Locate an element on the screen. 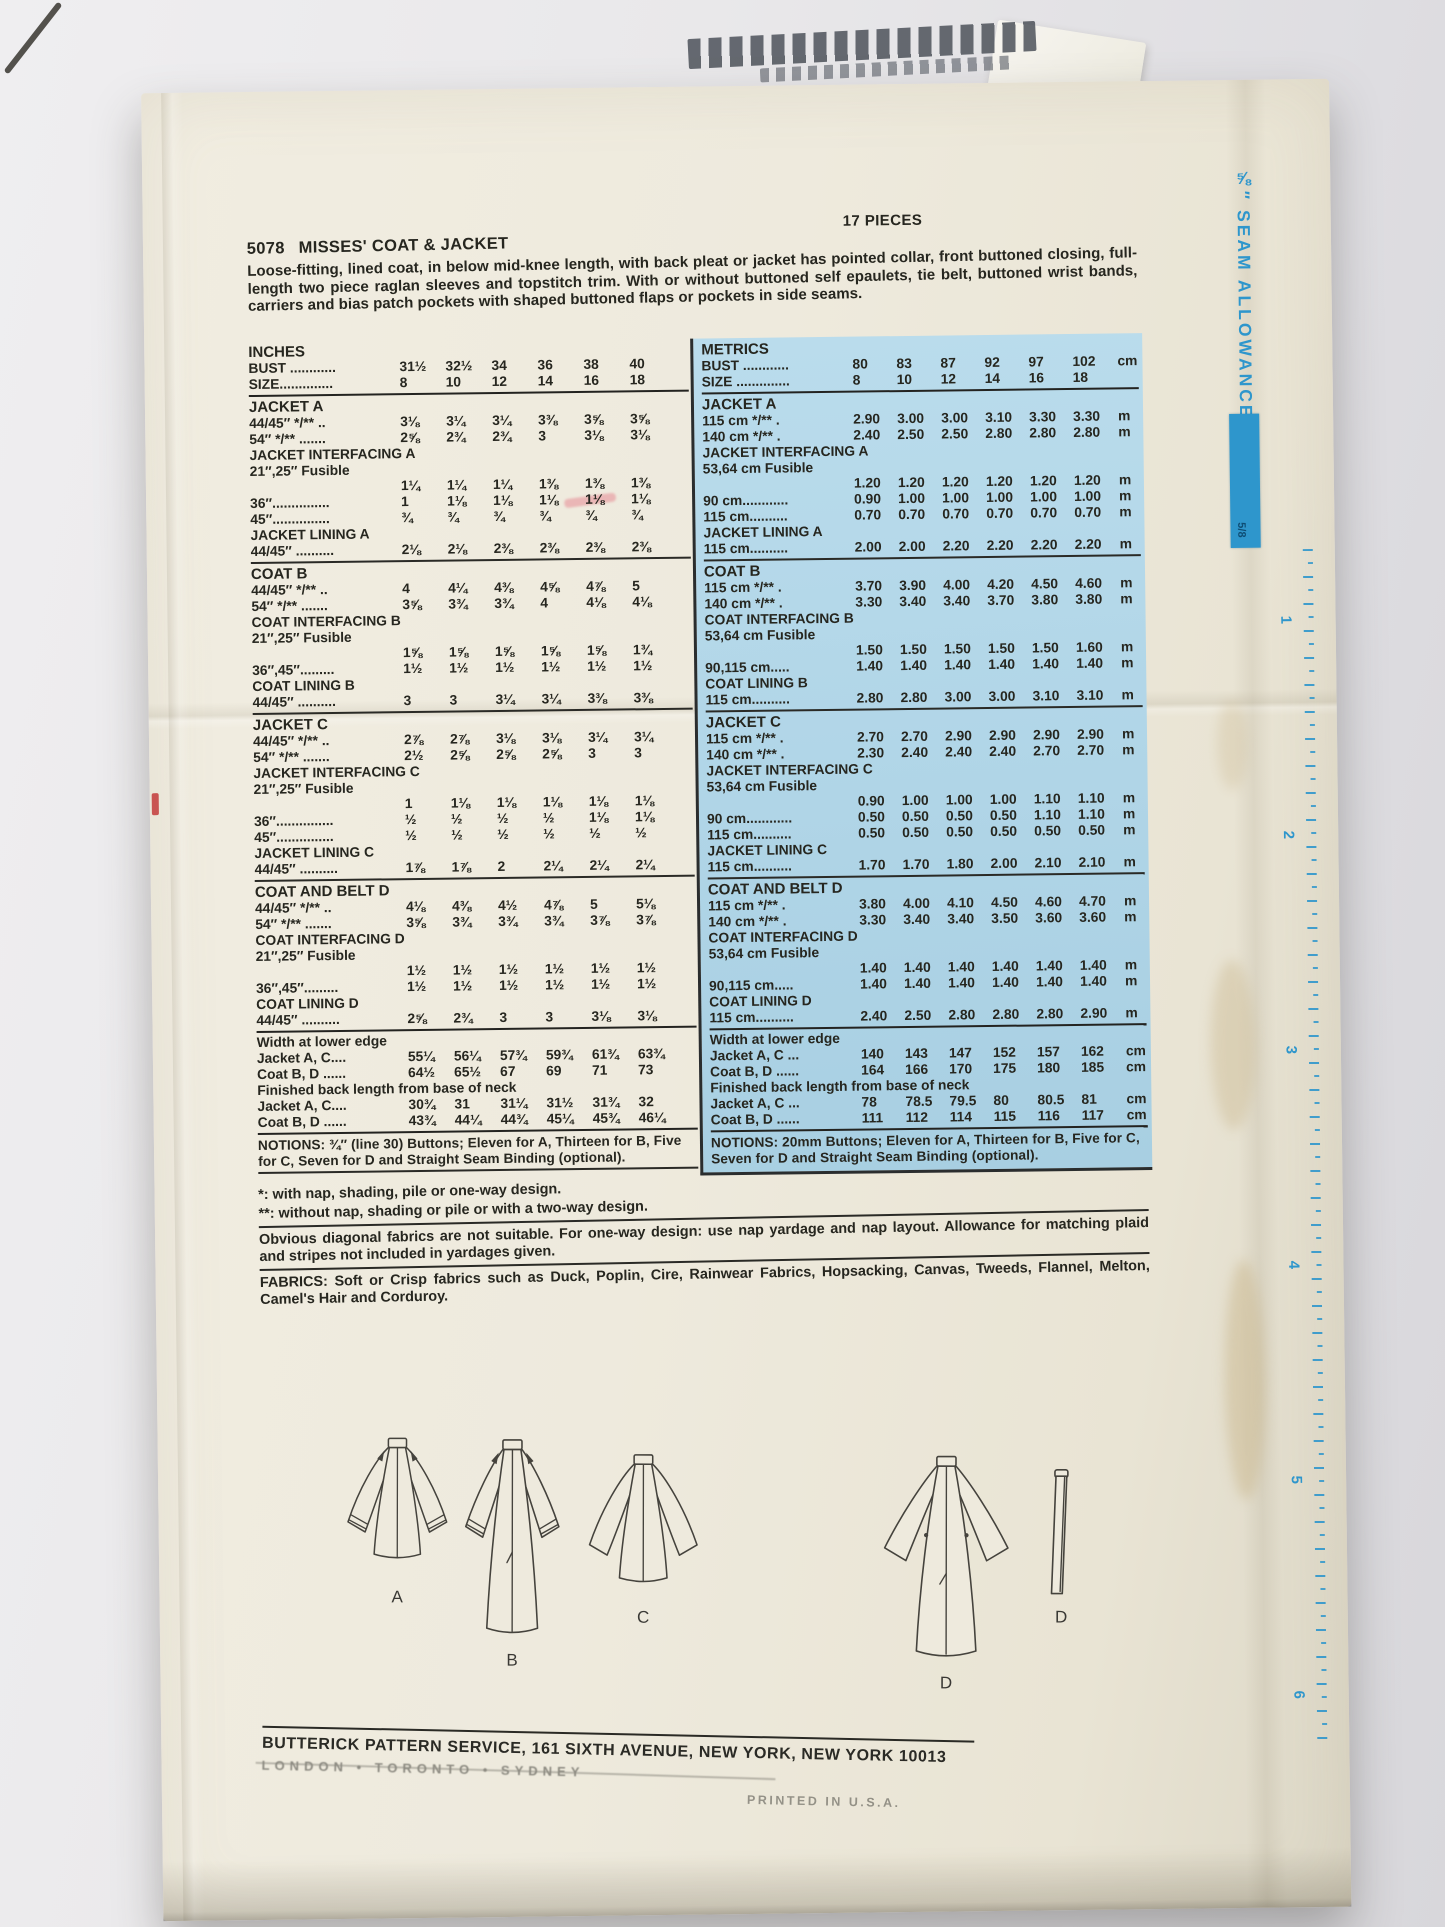 The image size is (1445, 1927). cell-value: 32½ is located at coordinates (459, 366).